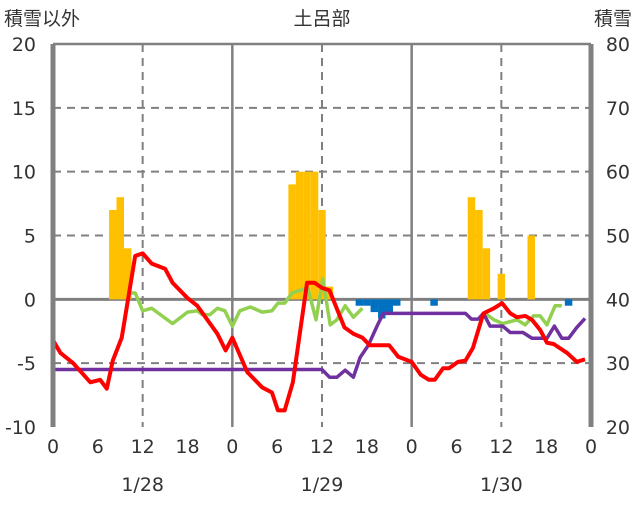 This screenshot has height=506, width=636. I want to click on right-tick-label: 30, so click(618, 364).